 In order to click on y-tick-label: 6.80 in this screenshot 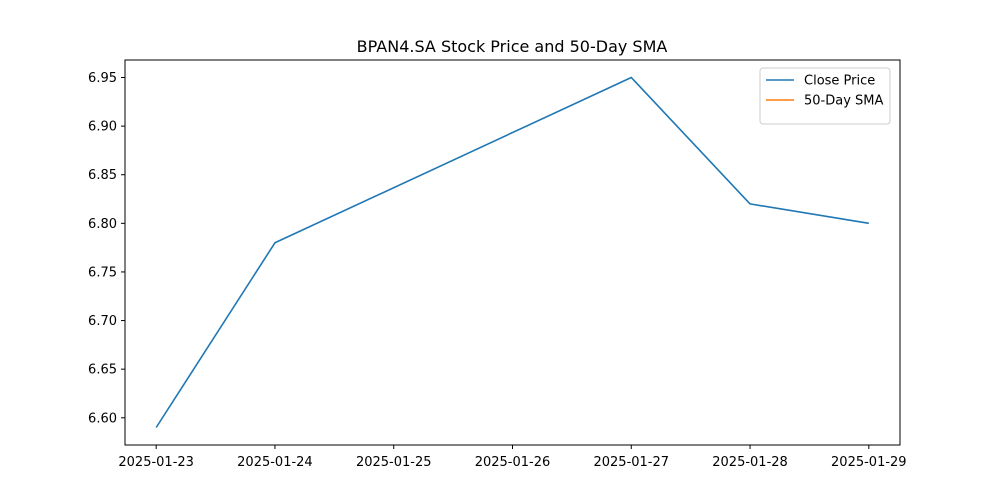, I will do `click(102, 224)`.